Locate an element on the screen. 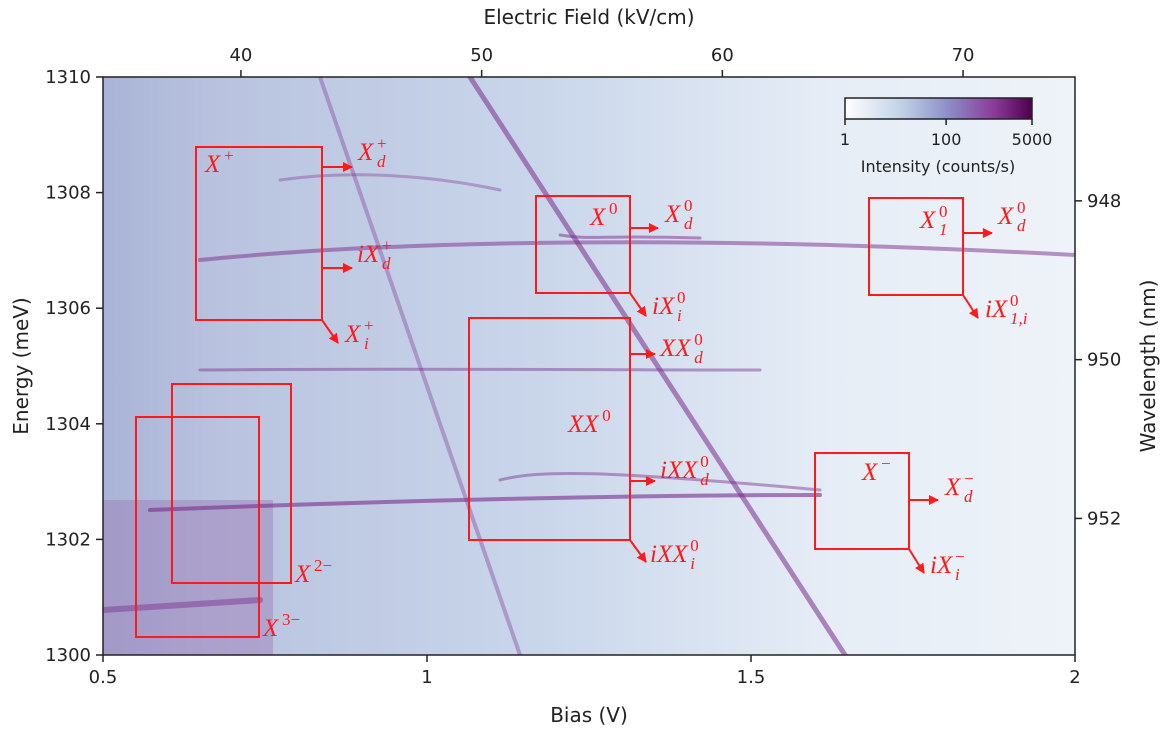 This screenshot has width=1173, height=734. y2-tick-label: 952 is located at coordinates (1104, 518).